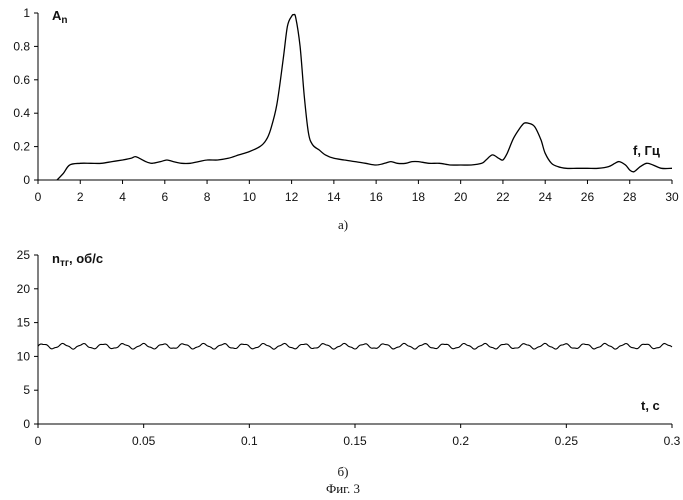  I want to click on panel-a-x-tick-label: 22, so click(503, 197).